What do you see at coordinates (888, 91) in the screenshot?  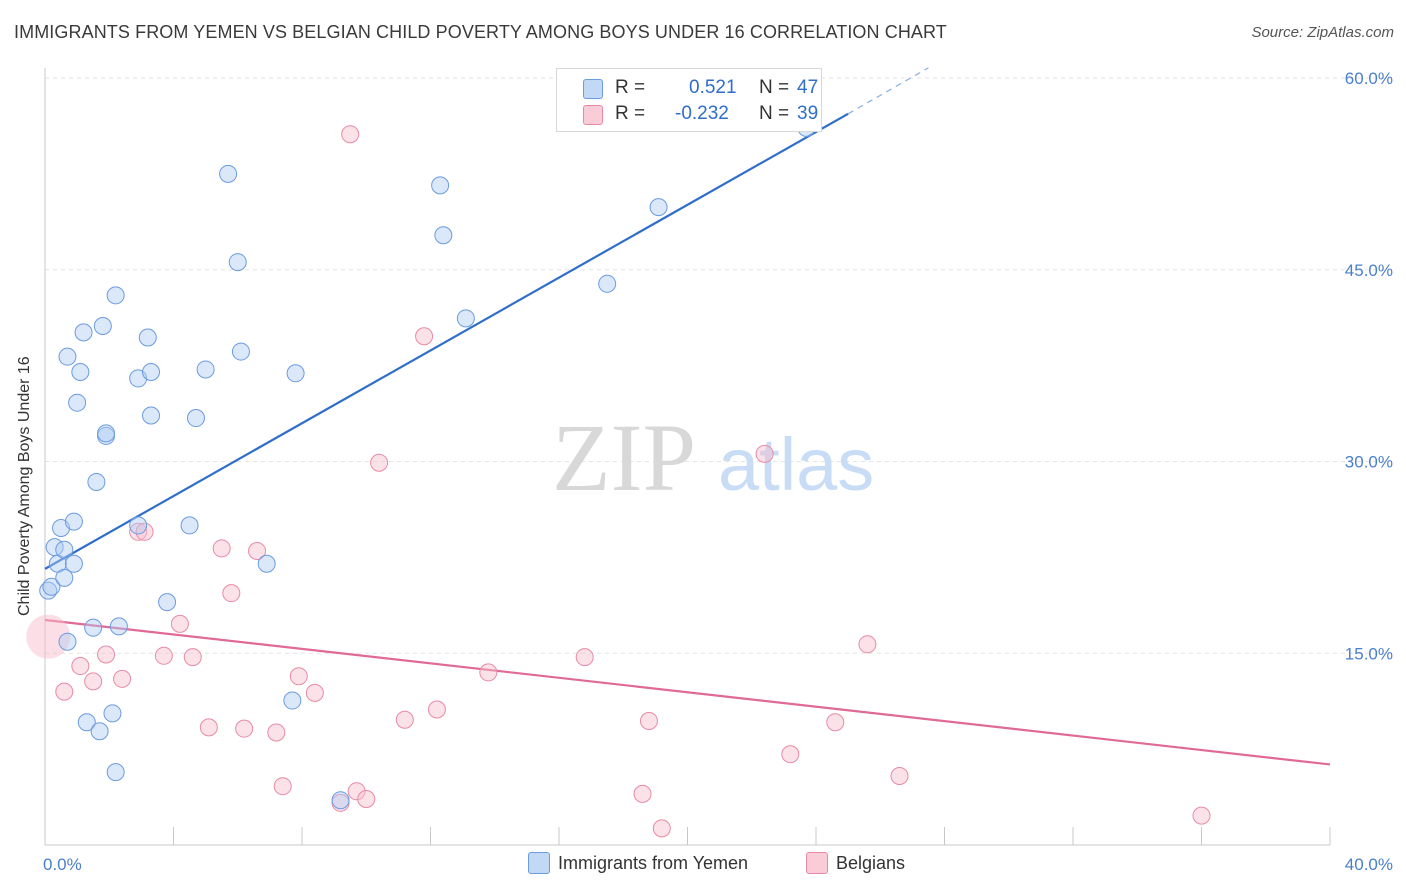 I see `trend-line-yemen-extension` at bounding box center [888, 91].